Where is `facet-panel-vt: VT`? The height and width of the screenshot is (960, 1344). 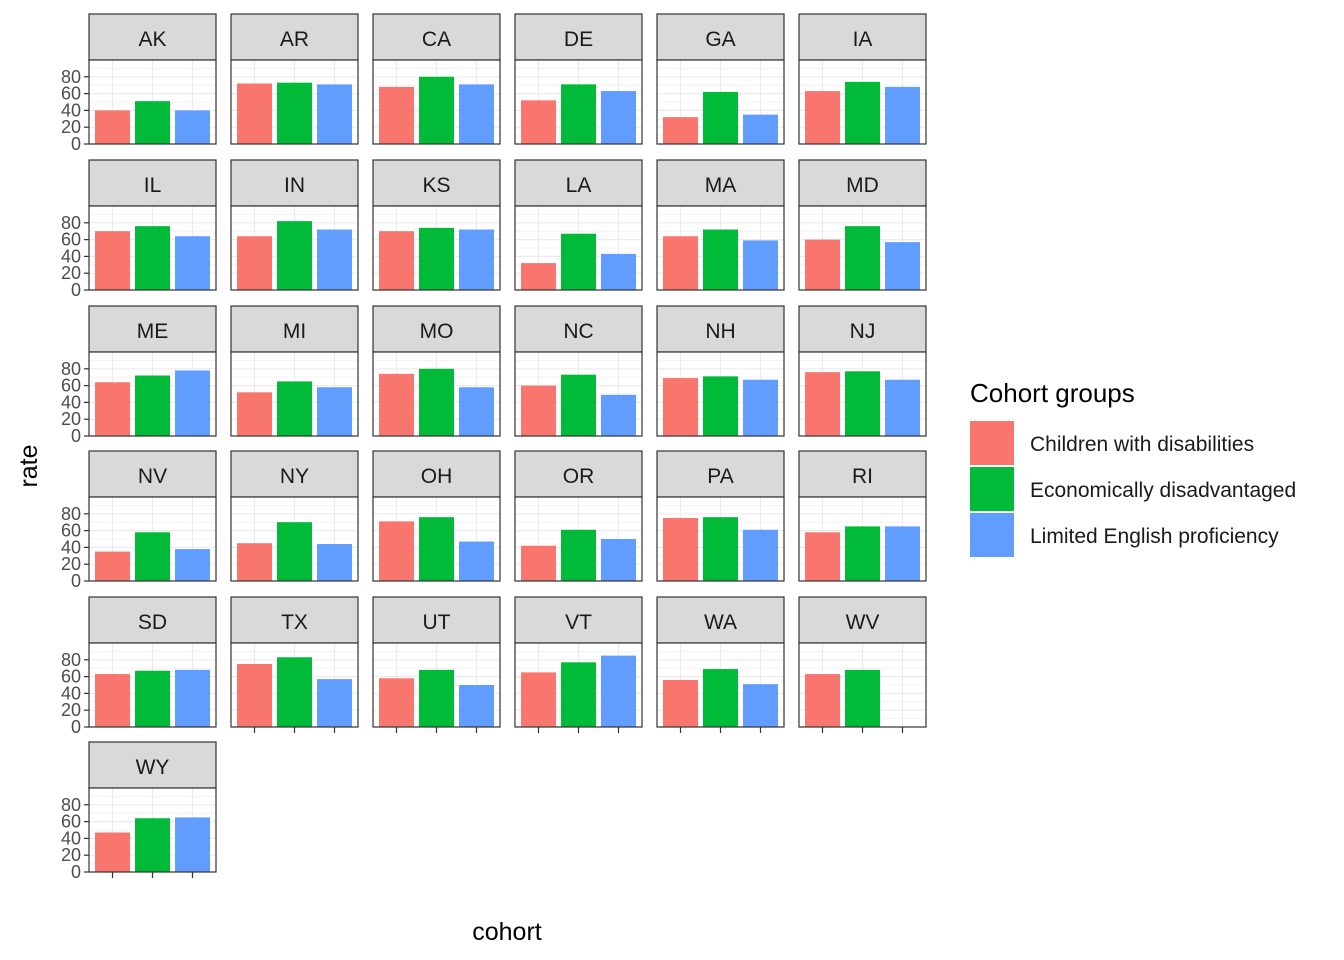 facet-panel-vt: VT is located at coordinates (578, 664).